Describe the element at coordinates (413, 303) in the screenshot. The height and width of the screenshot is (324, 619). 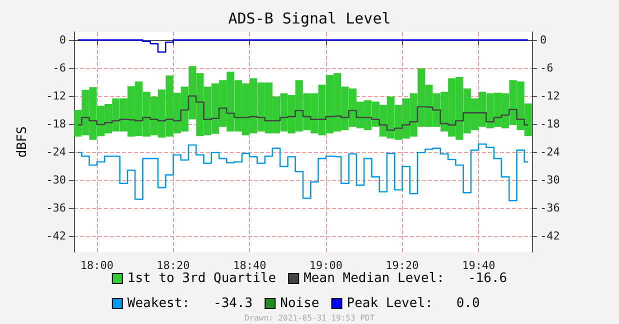
I see `legend-label: Peak Level: 0.0` at that location.